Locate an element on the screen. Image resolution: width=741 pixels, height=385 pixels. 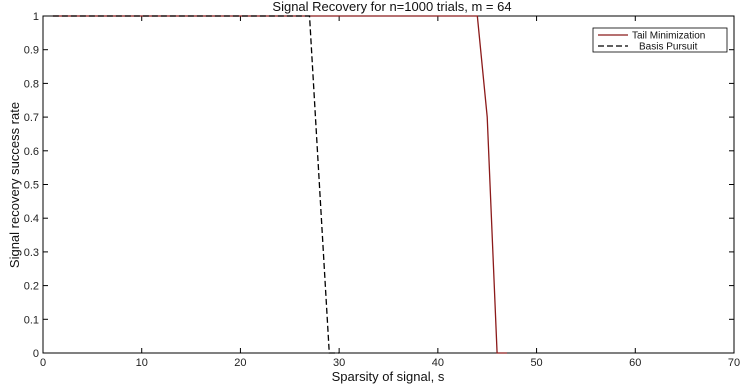
y-tick-label: 0.9 is located at coordinates (31, 51).